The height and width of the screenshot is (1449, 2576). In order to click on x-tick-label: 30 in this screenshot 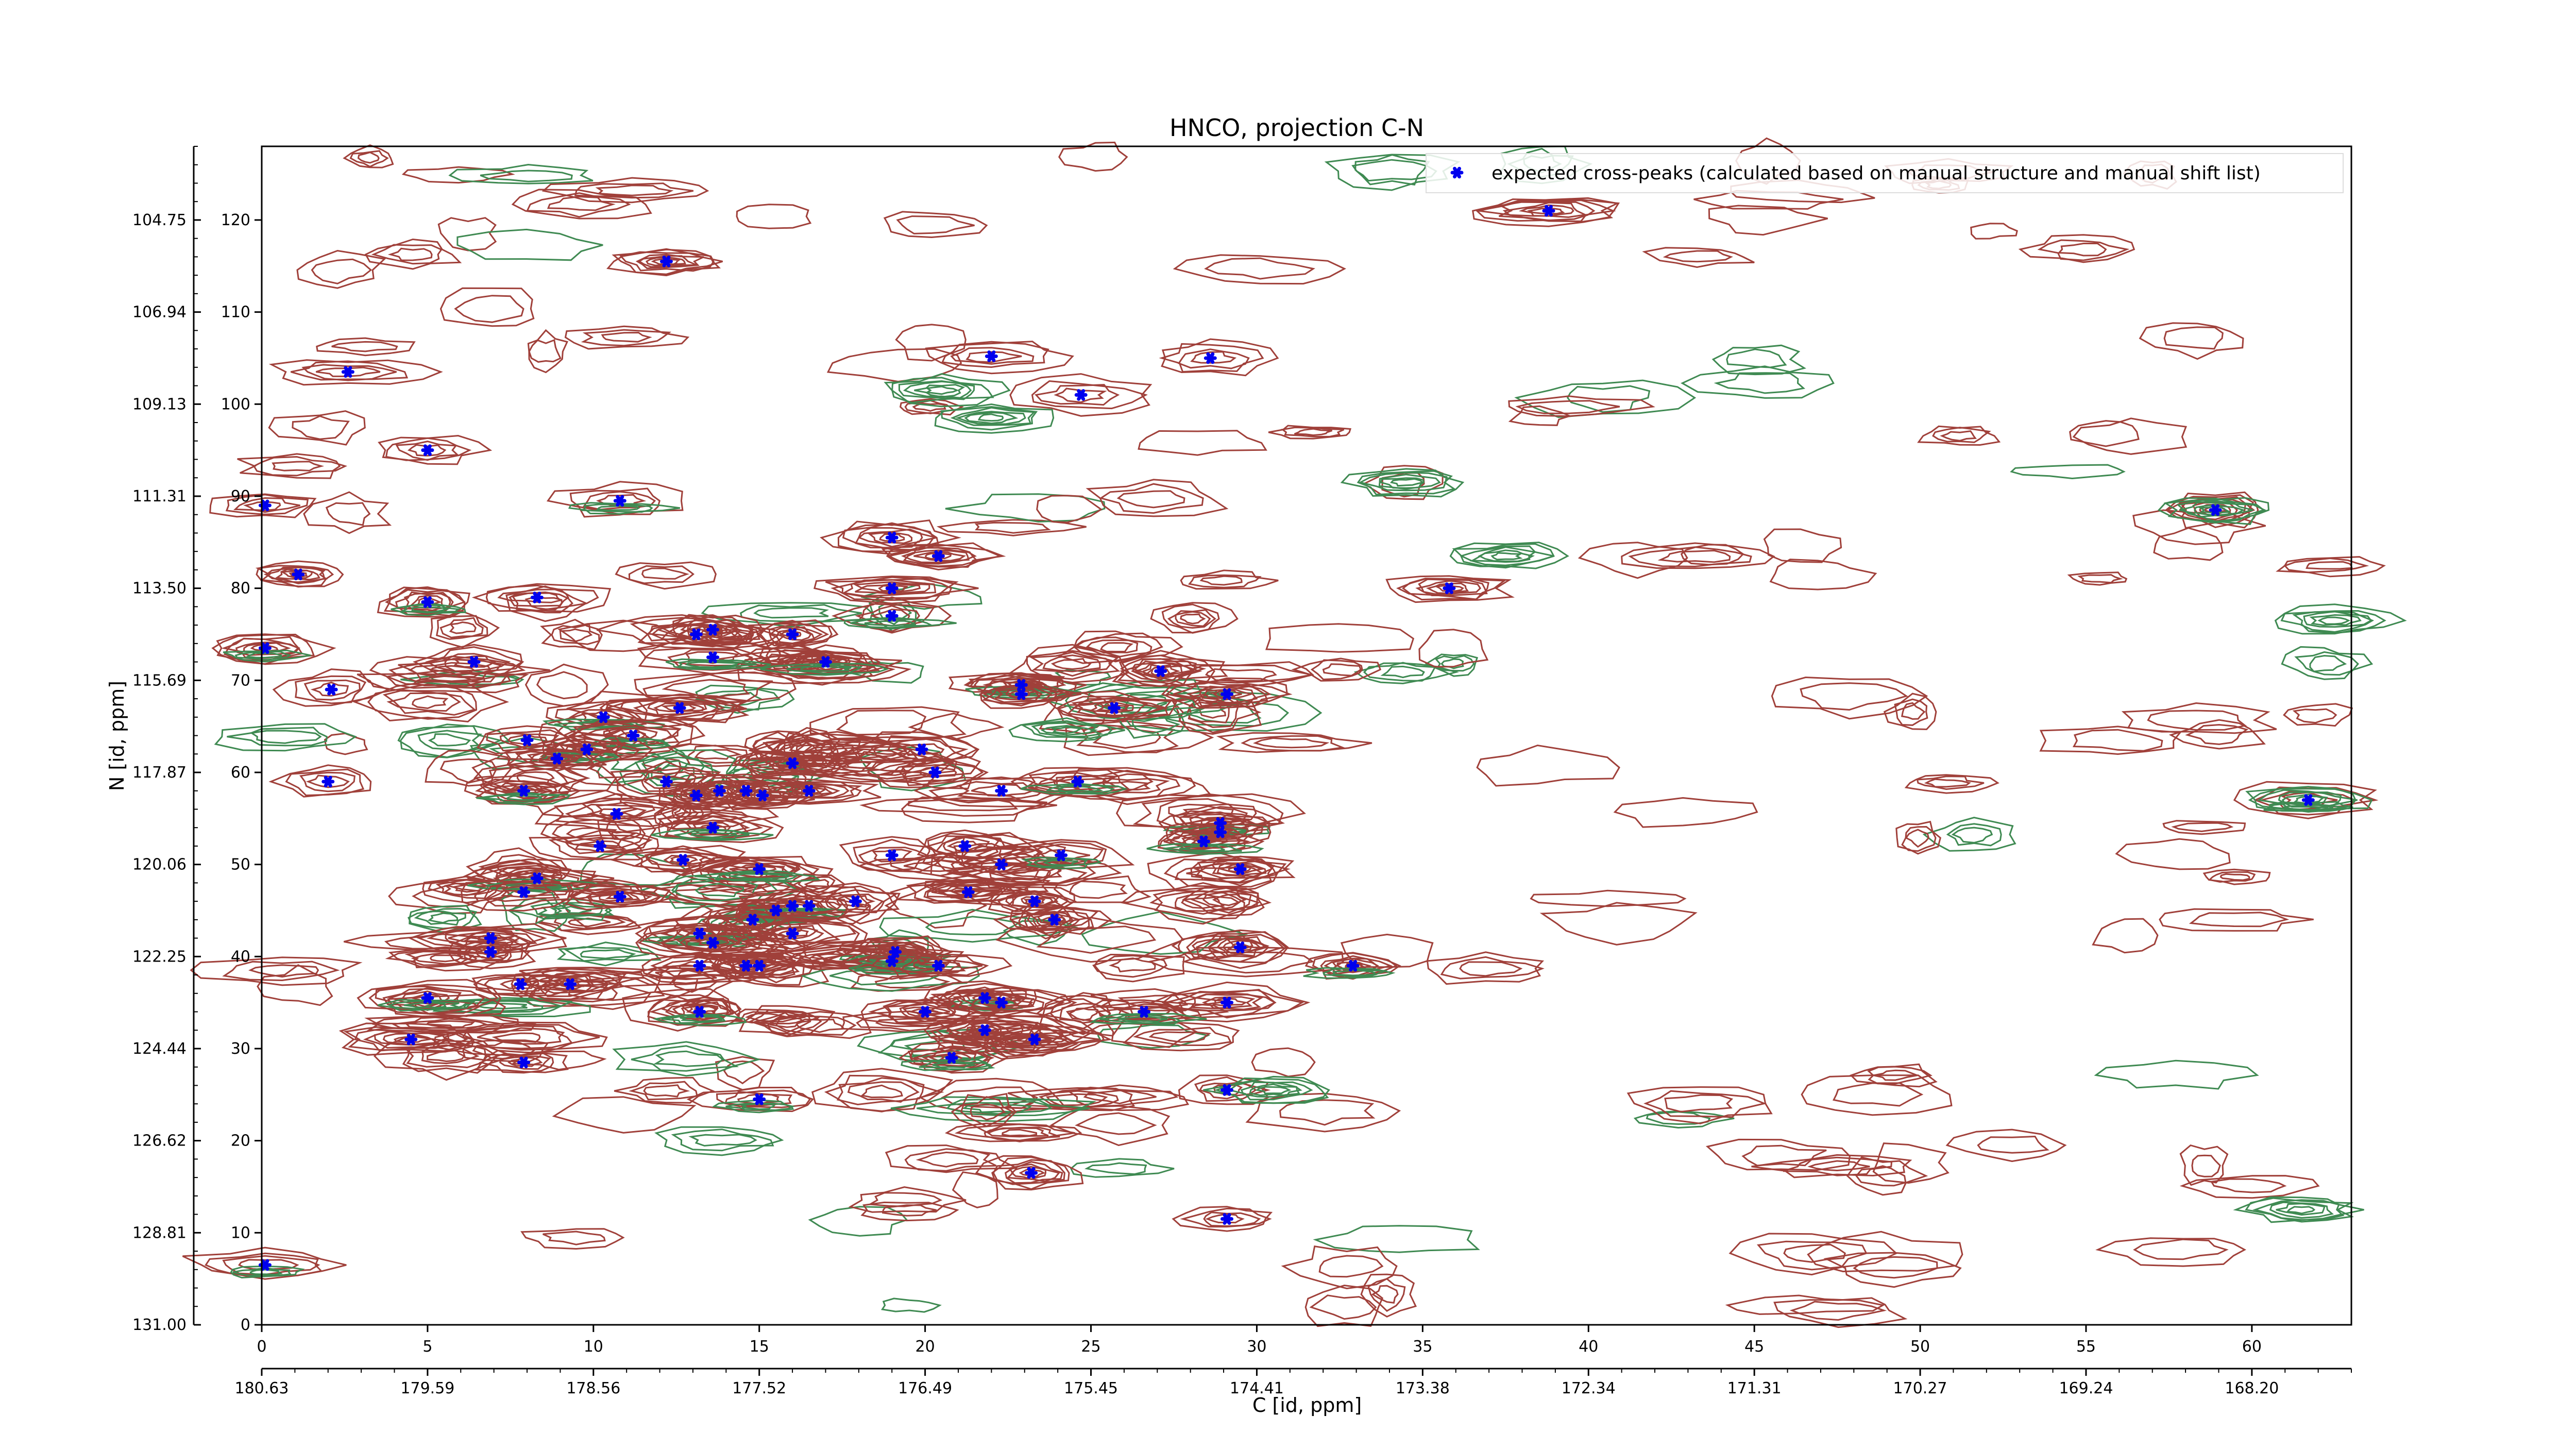, I will do `click(1256, 1347)`.